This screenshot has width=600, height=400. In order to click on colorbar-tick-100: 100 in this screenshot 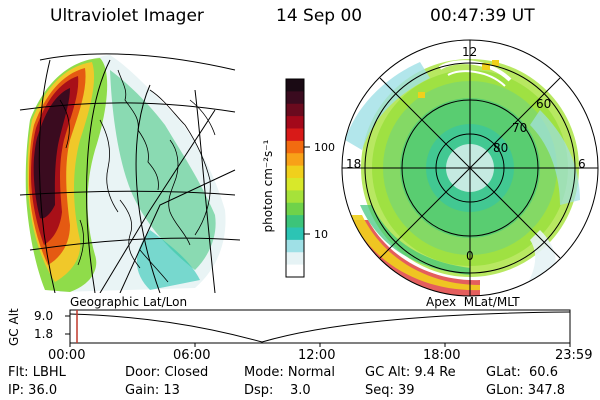, I will do `click(324, 147)`.